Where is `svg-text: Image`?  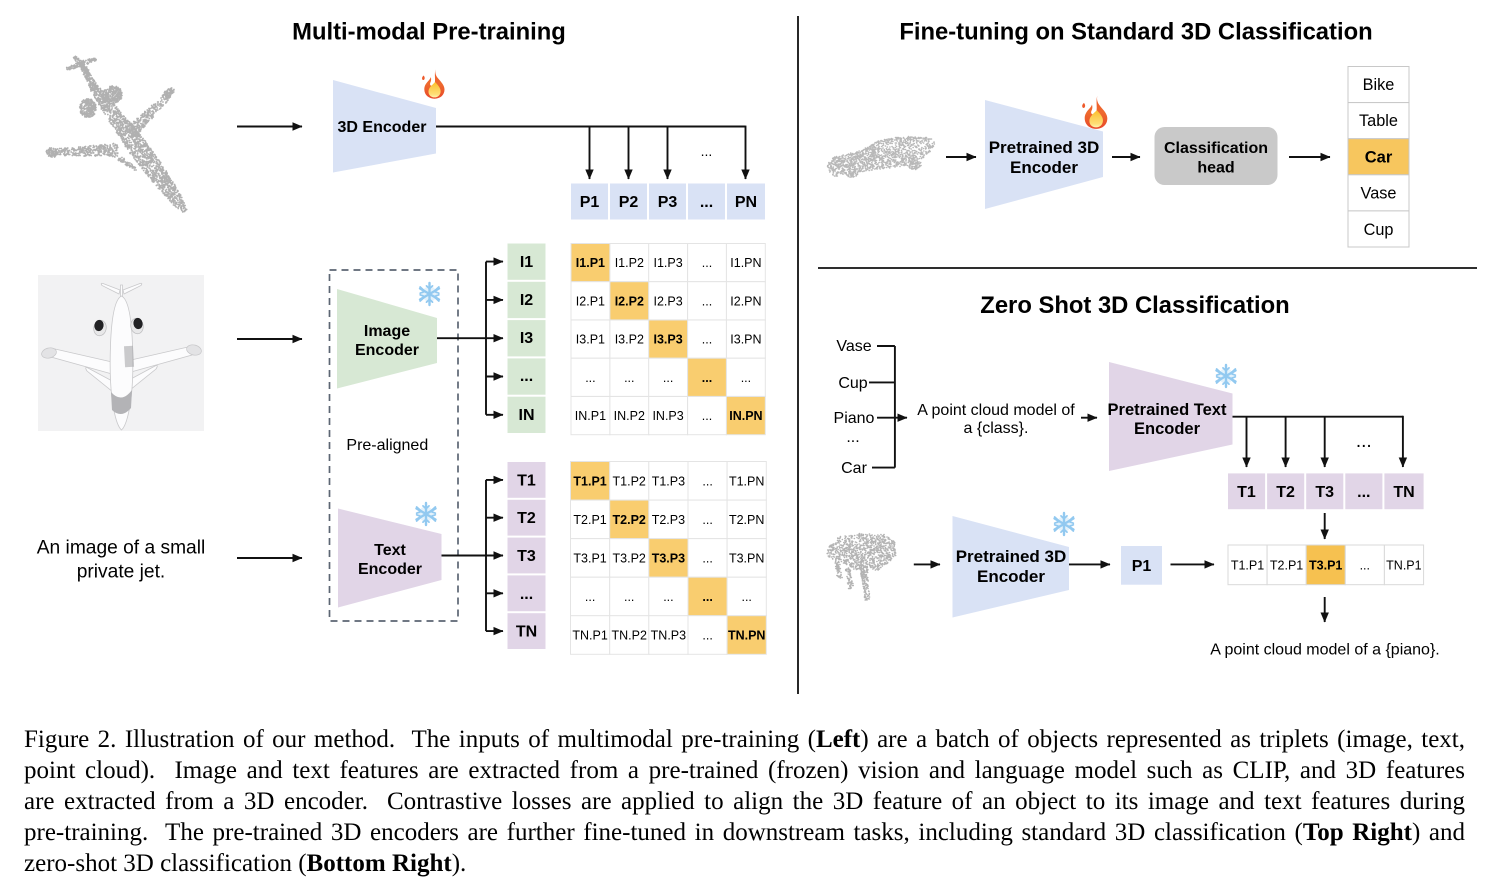
svg-text: Image is located at coordinates (387, 331).